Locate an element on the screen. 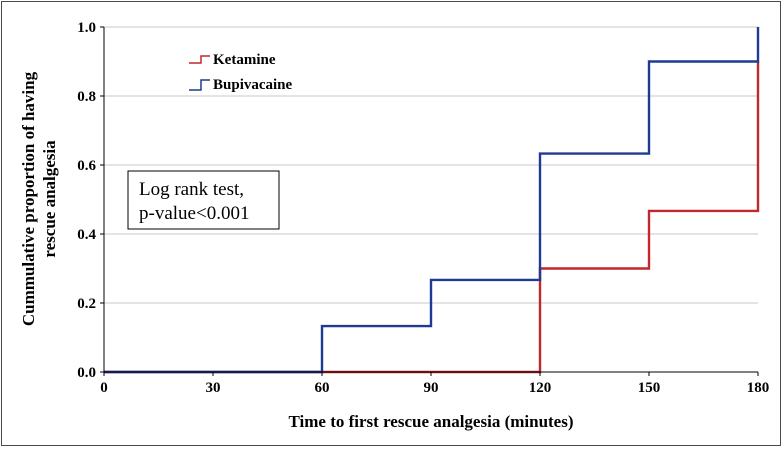 The height and width of the screenshot is (449, 784). annotation-line1: Log rank test, is located at coordinates (191, 189).